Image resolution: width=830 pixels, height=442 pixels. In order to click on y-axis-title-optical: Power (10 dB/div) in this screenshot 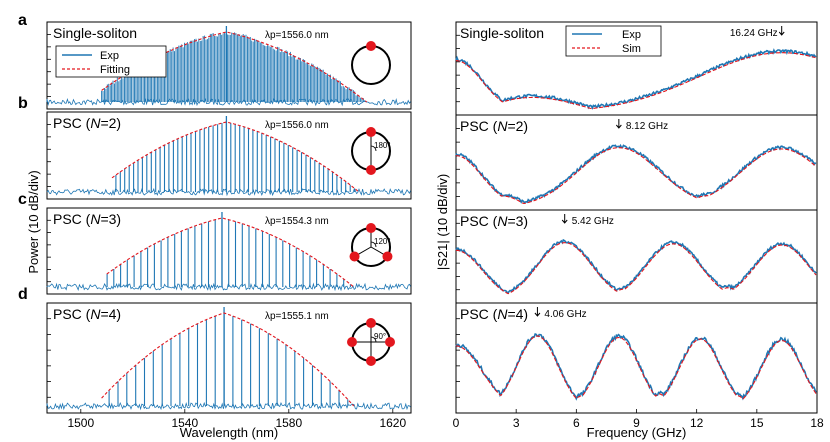, I will do `click(33, 221)`.